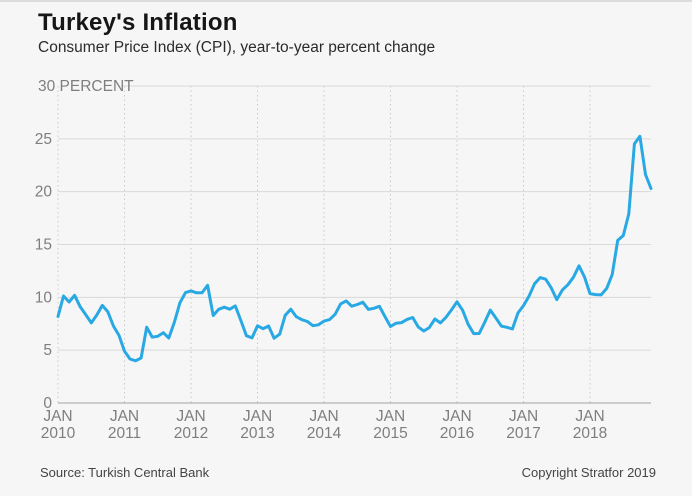  What do you see at coordinates (191, 433) in the screenshot?
I see `x-tick-year-2012: 2012` at bounding box center [191, 433].